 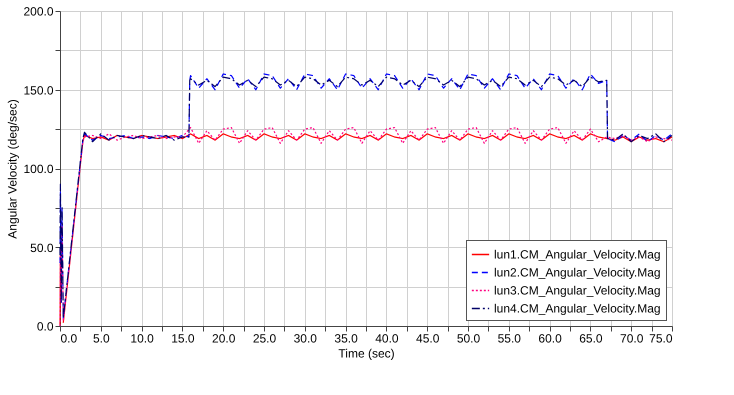 What do you see at coordinates (577, 273) in the screenshot?
I see `legend-label: lun2.CM_Angular_Velocity.Mag` at bounding box center [577, 273].